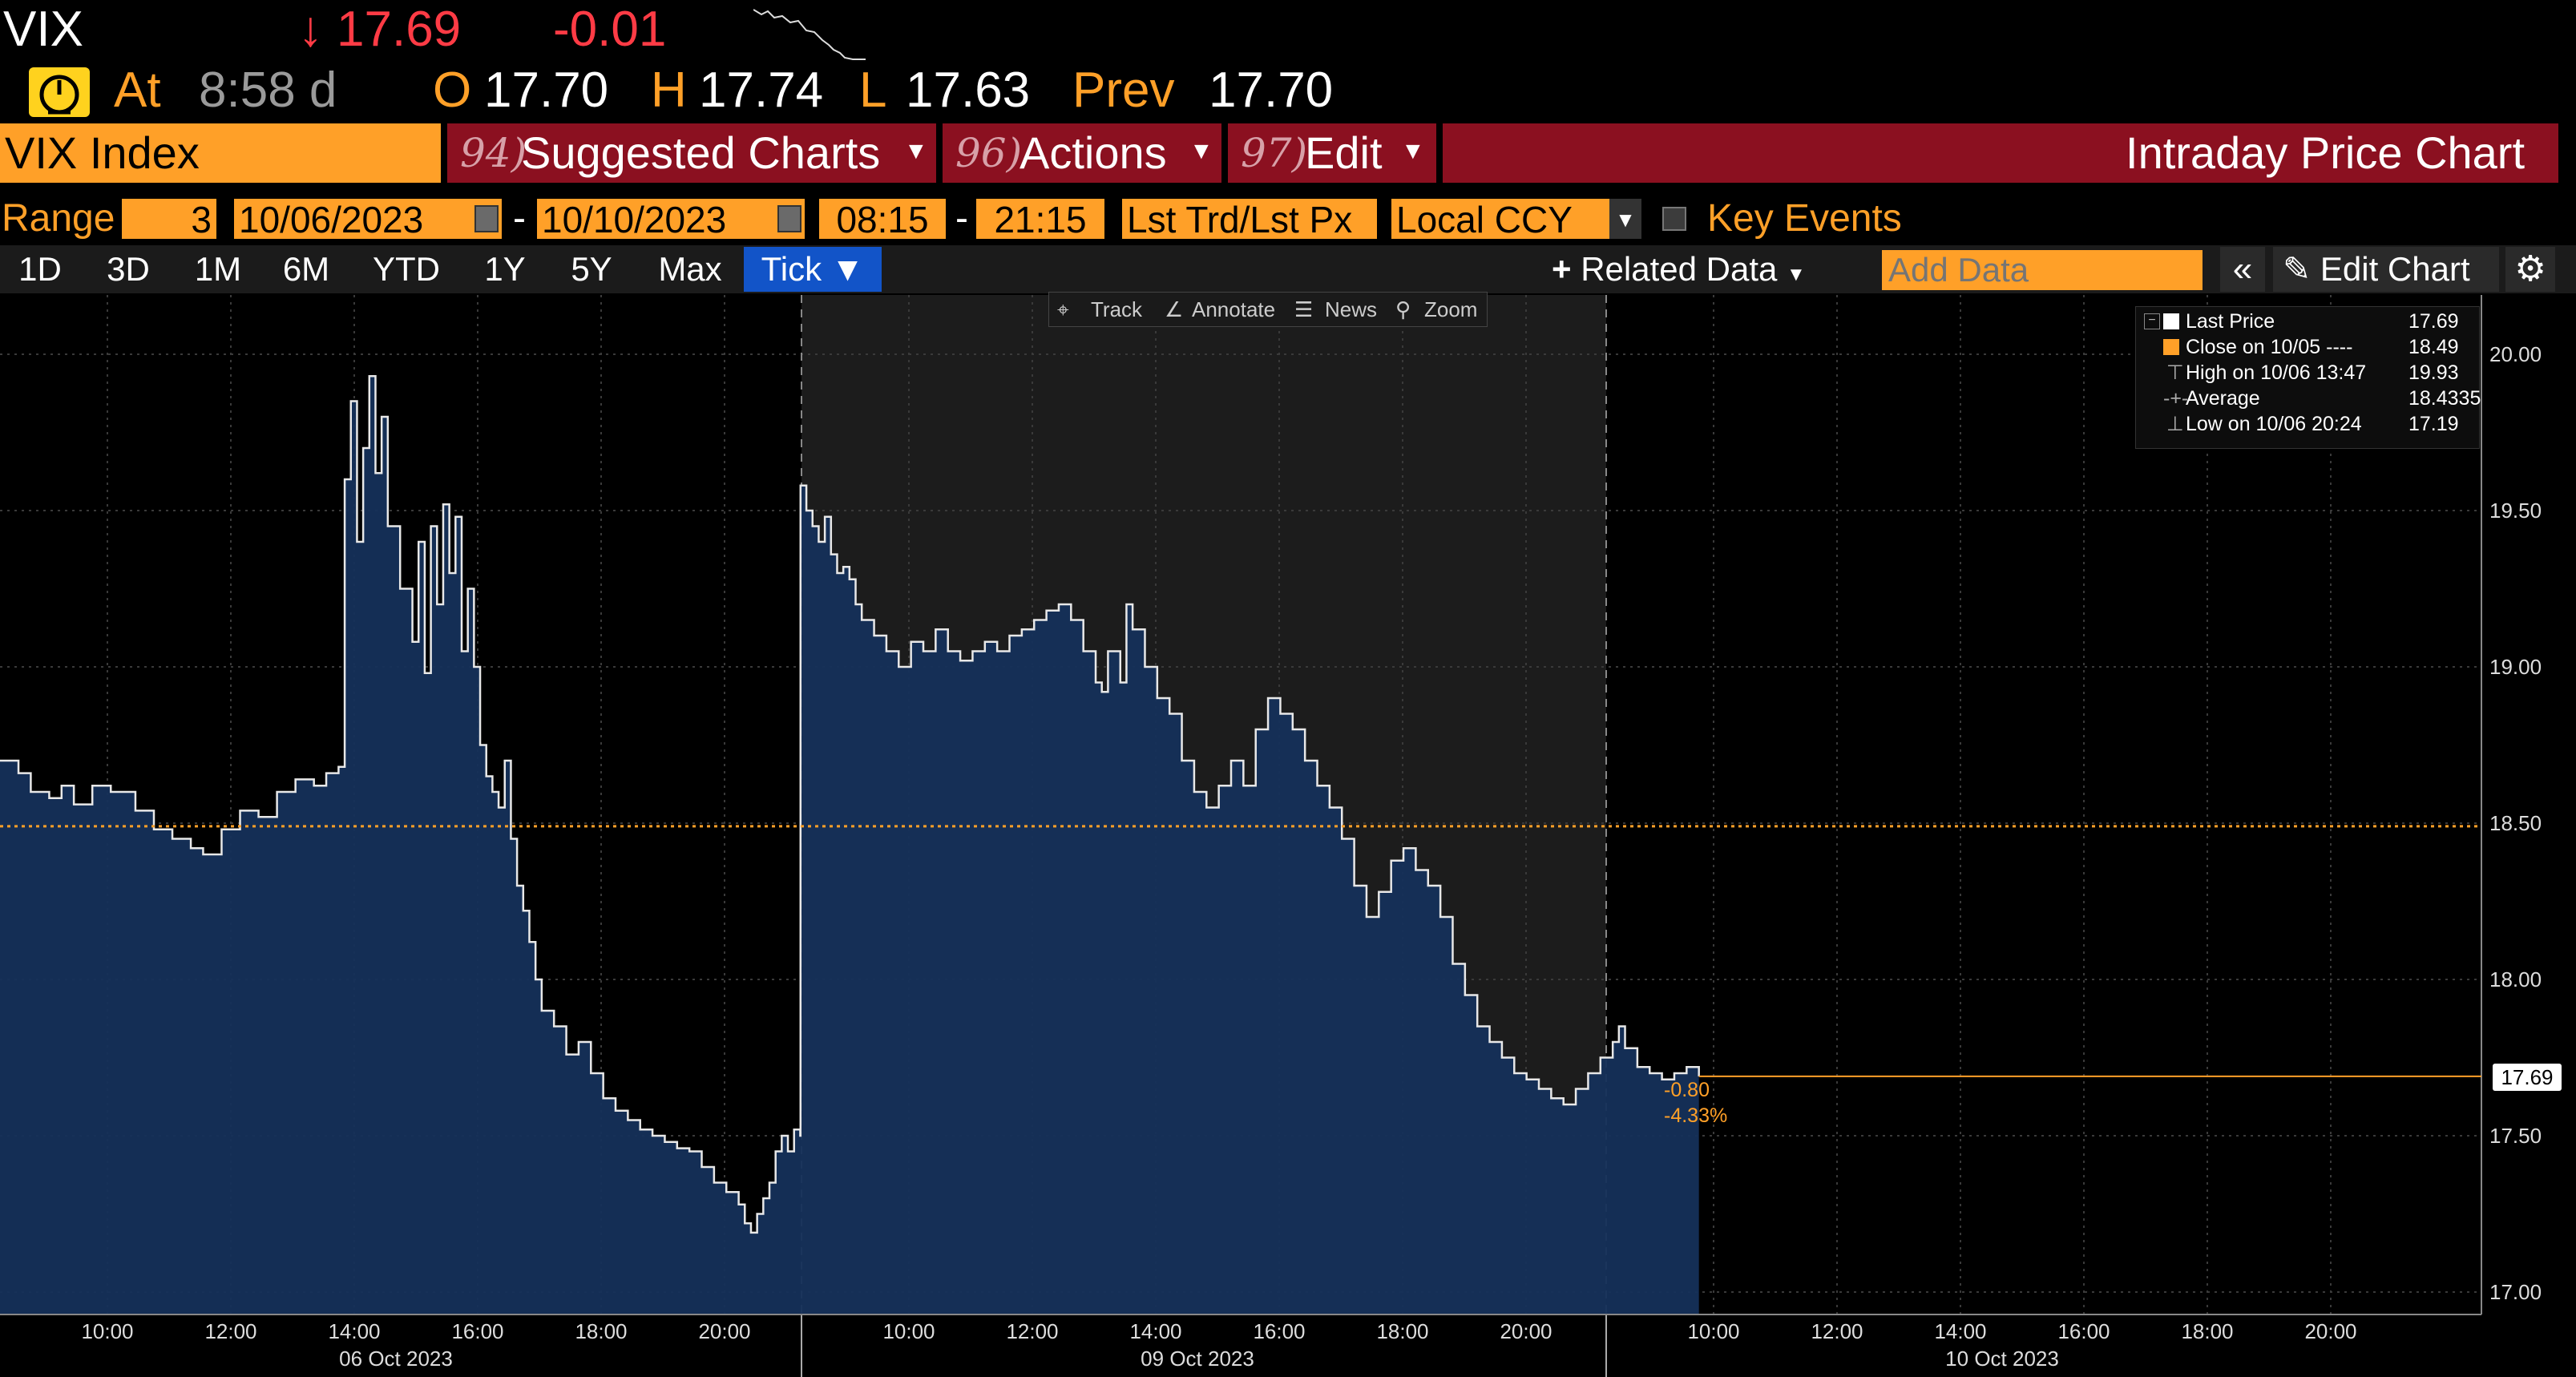 The width and height of the screenshot is (2576, 1377). What do you see at coordinates (2515, 1292) in the screenshot?
I see `y-tick-label: 17.00` at bounding box center [2515, 1292].